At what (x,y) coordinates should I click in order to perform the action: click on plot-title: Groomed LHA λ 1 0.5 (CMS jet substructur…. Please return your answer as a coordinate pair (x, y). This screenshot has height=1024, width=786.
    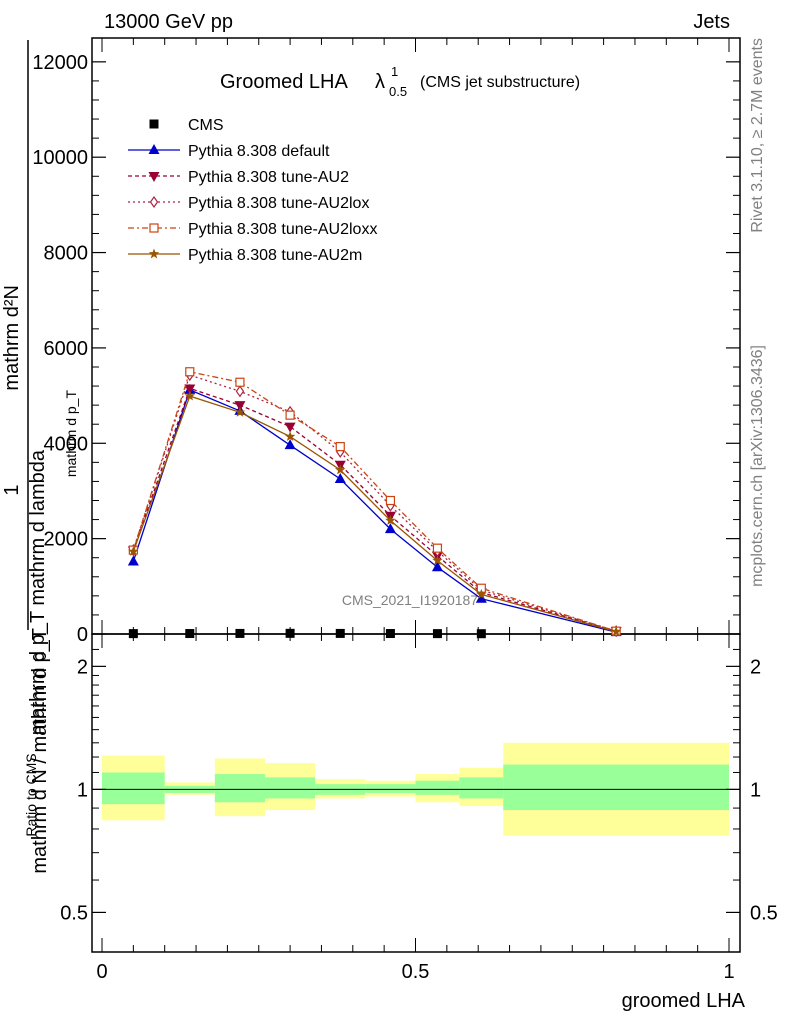
    Looking at the image, I should click on (400, 81).